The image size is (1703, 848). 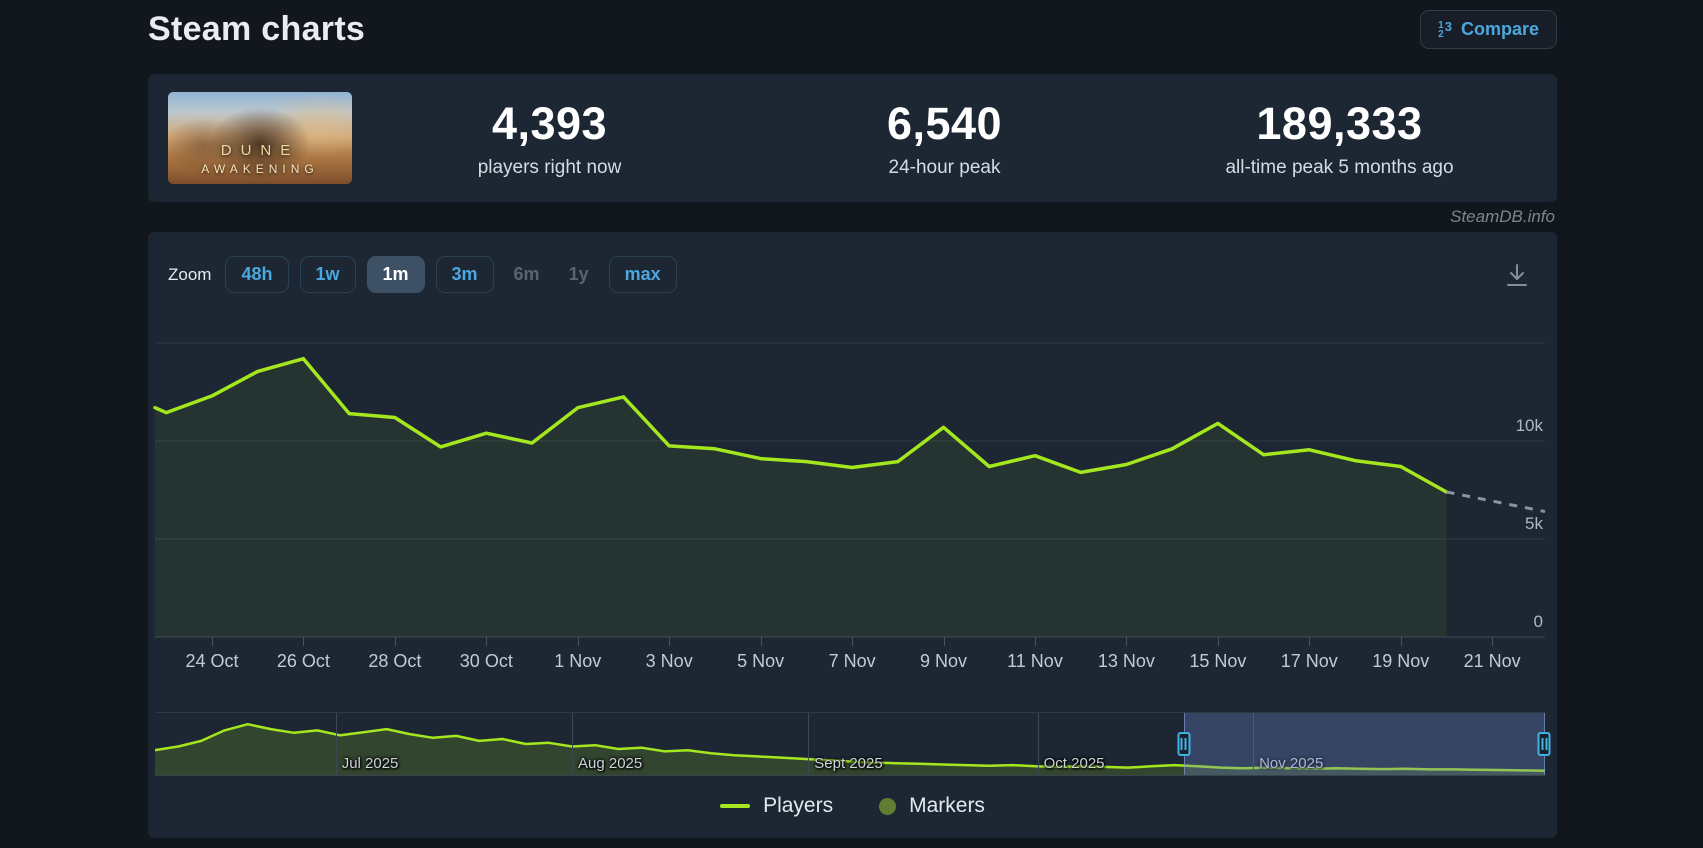 I want to click on players-line, so click(x=801, y=425).